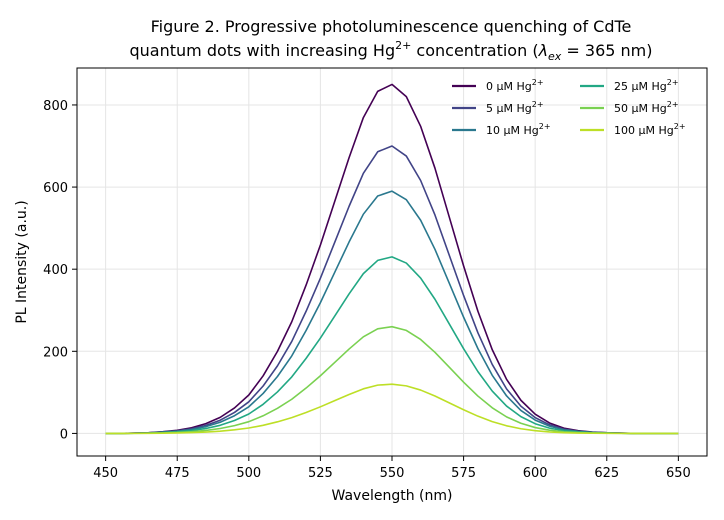 The height and width of the screenshot is (520, 724). I want to click on legend-label: 5 μM Hg2+, so click(515, 107).